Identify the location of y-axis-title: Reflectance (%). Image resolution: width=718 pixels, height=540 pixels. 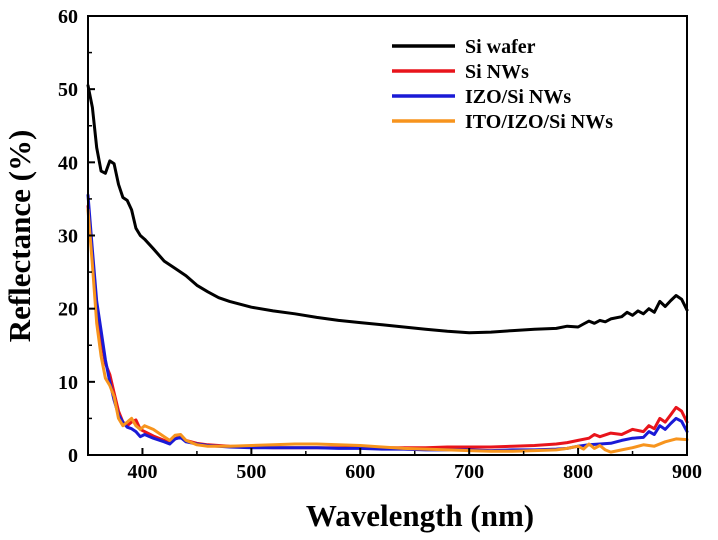
(19, 236).